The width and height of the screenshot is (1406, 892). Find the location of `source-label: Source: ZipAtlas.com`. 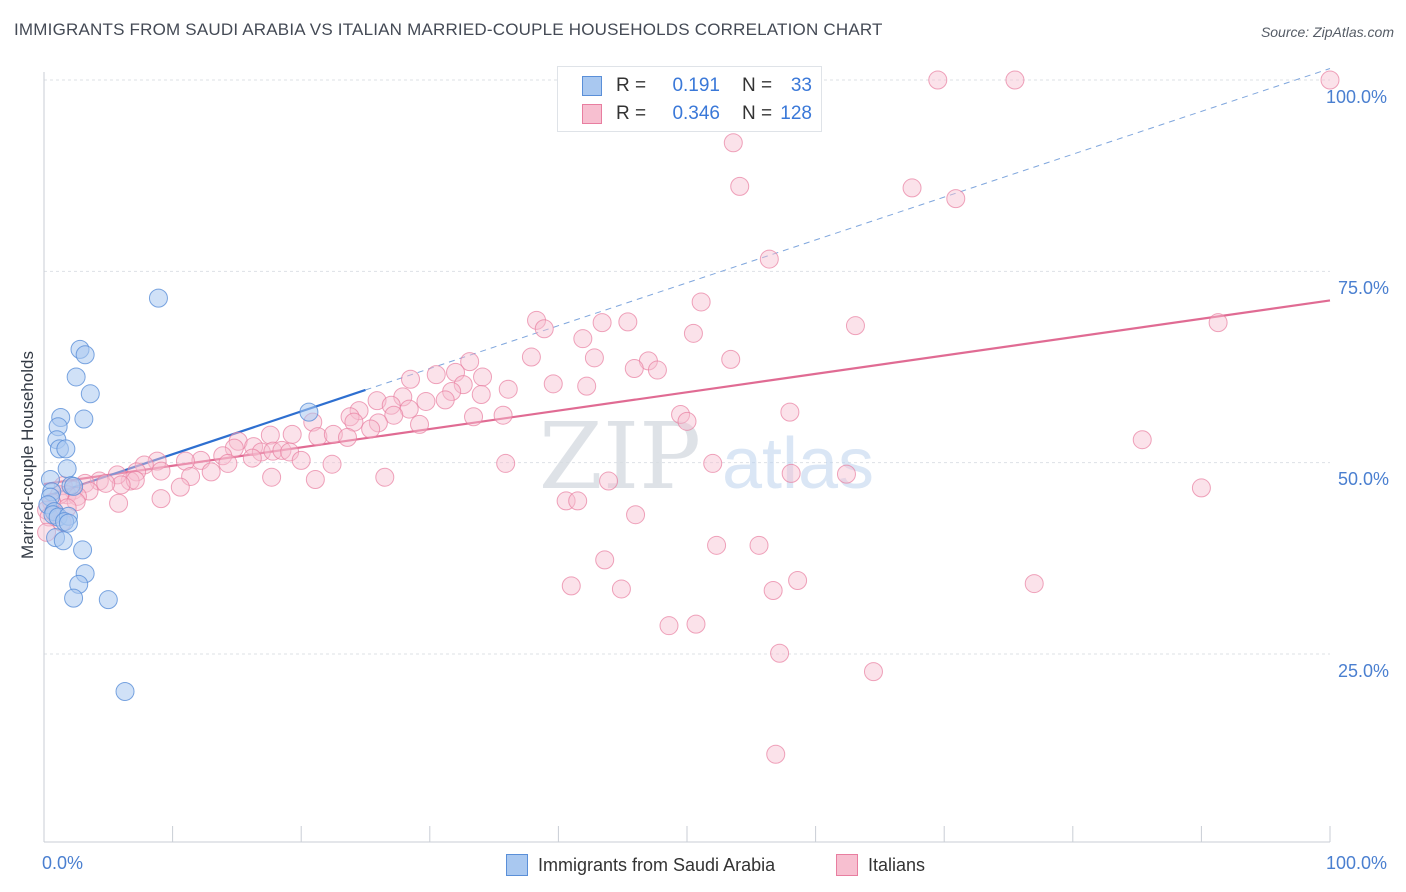

source-label: Source: ZipAtlas.com is located at coordinates (1327, 32).